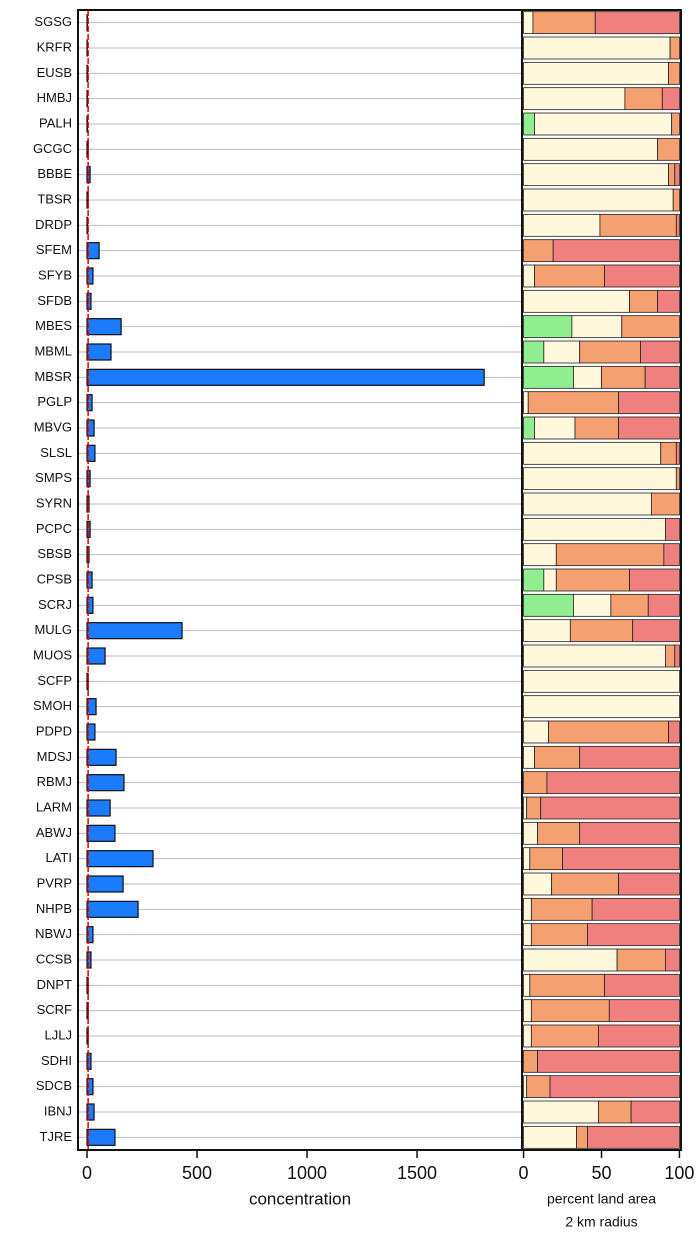 The height and width of the screenshot is (1249, 697). Describe the element at coordinates (54, 300) in the screenshot. I see `y-tick-label: SFDB` at that location.